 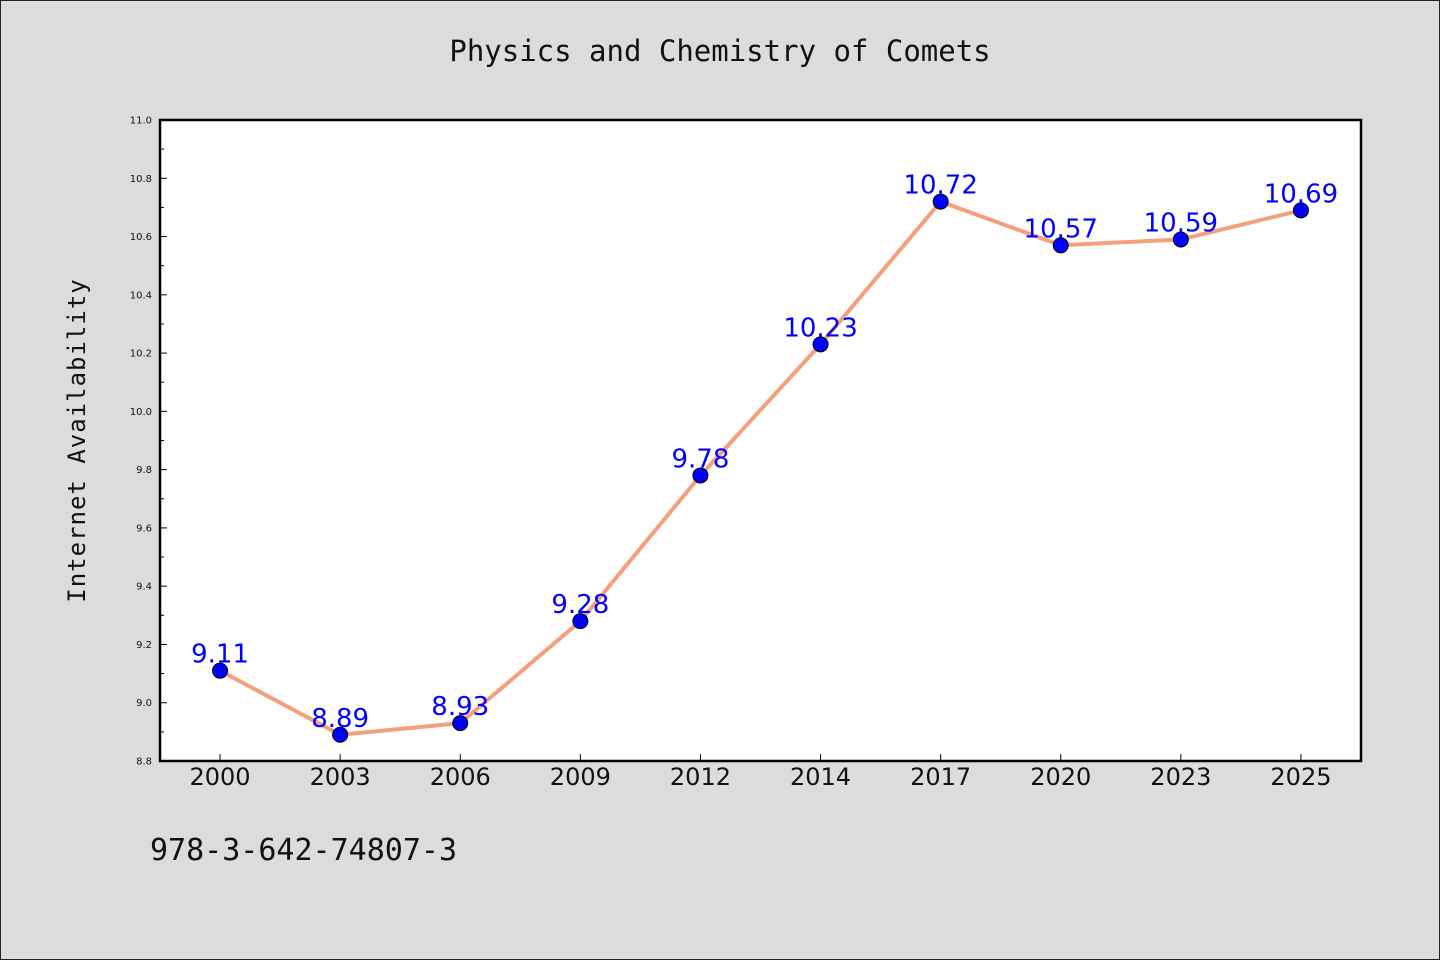 What do you see at coordinates (1301, 194) in the screenshot?
I see `data-label: 10.69` at bounding box center [1301, 194].